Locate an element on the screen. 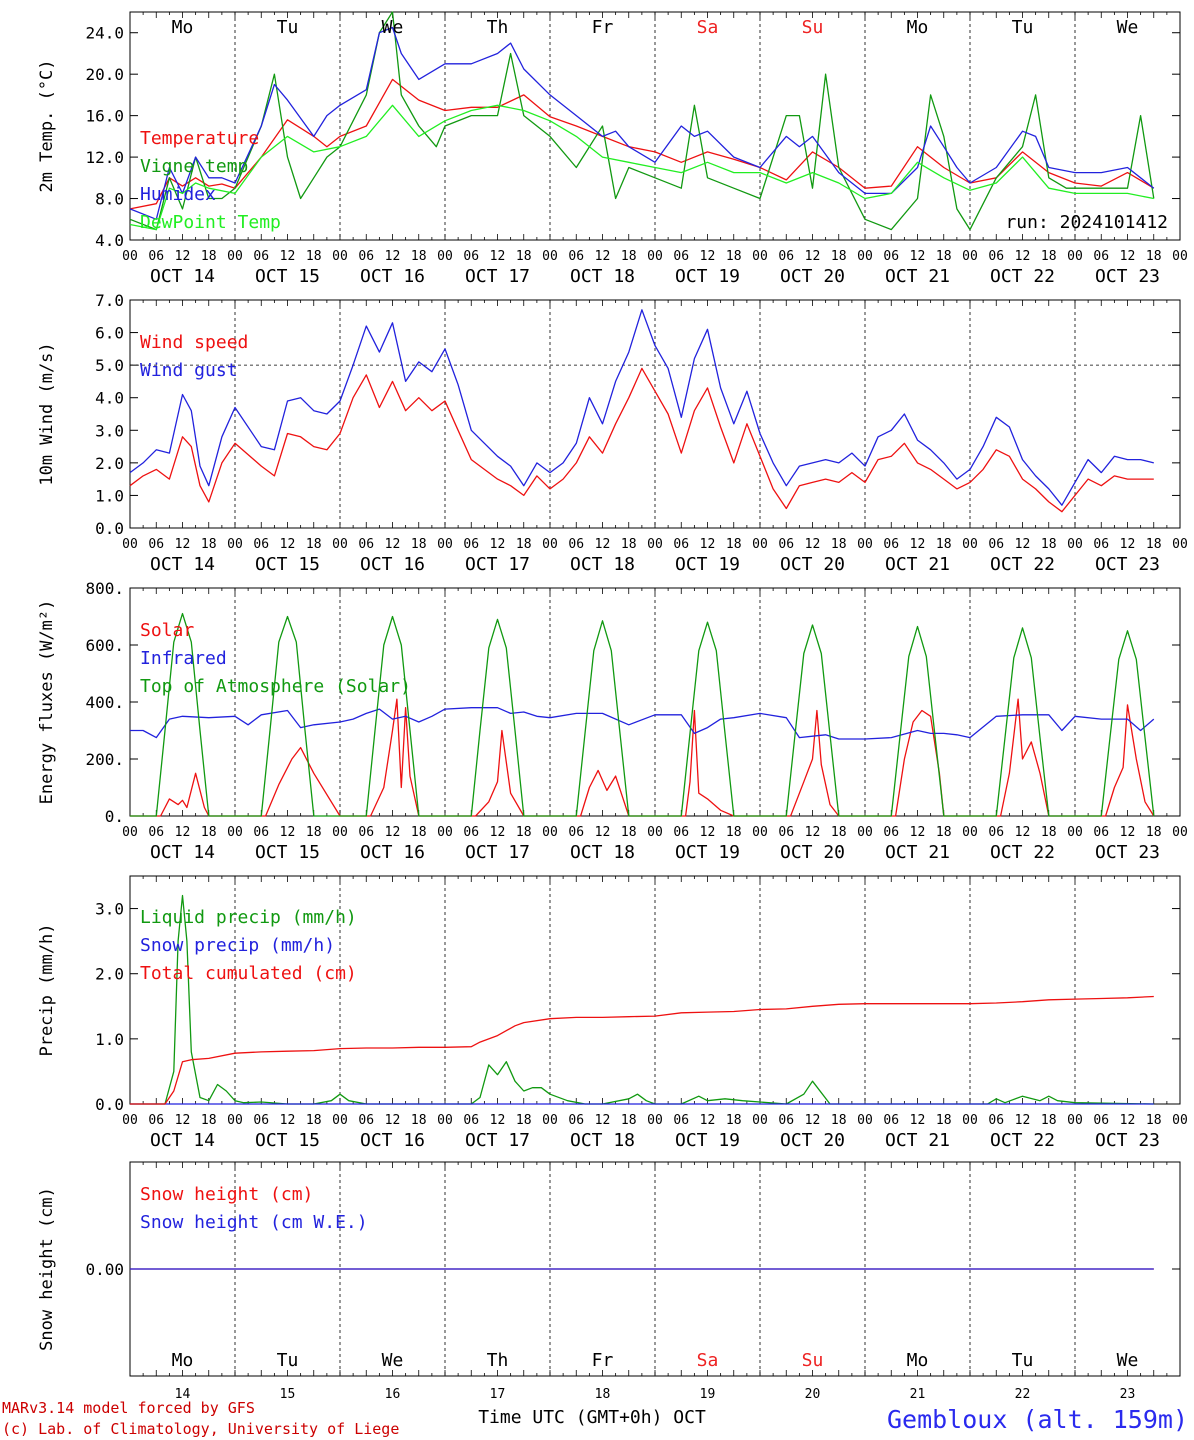 The image size is (1194, 1440). legend-label: Top of Atmosphere (Solar) is located at coordinates (275, 686).